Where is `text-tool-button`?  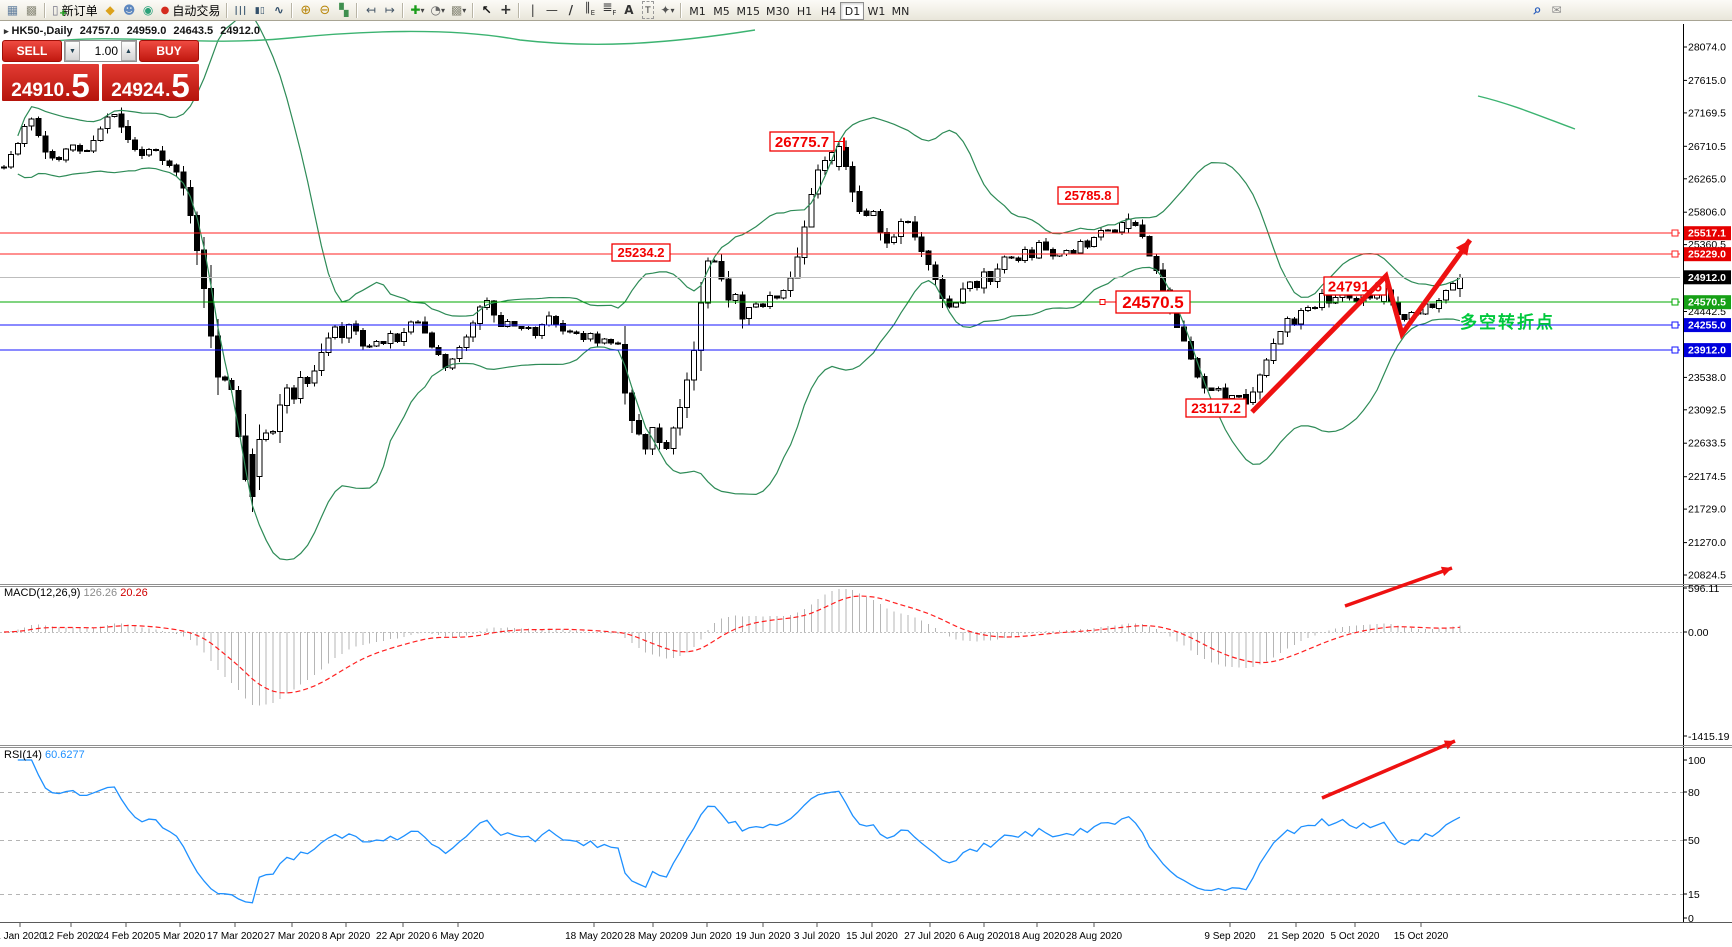 text-tool-button is located at coordinates (628, 10).